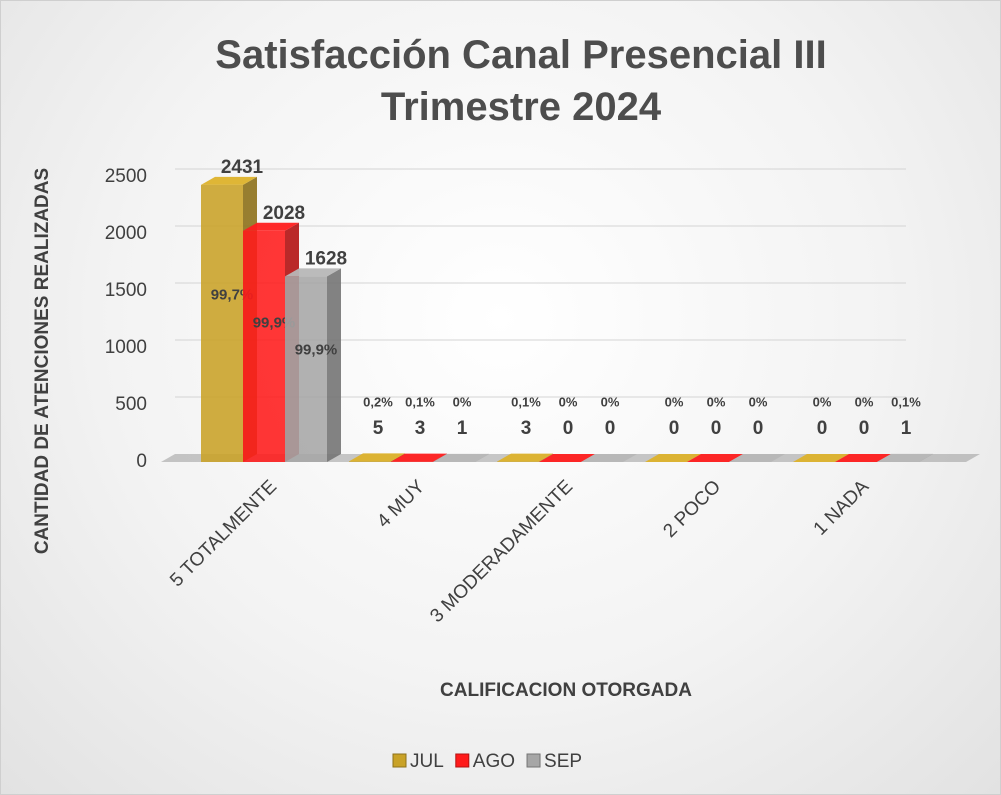 Image resolution: width=1001 pixels, height=795 pixels. I want to click on x-tick-label: 4 MUY, so click(401, 504).